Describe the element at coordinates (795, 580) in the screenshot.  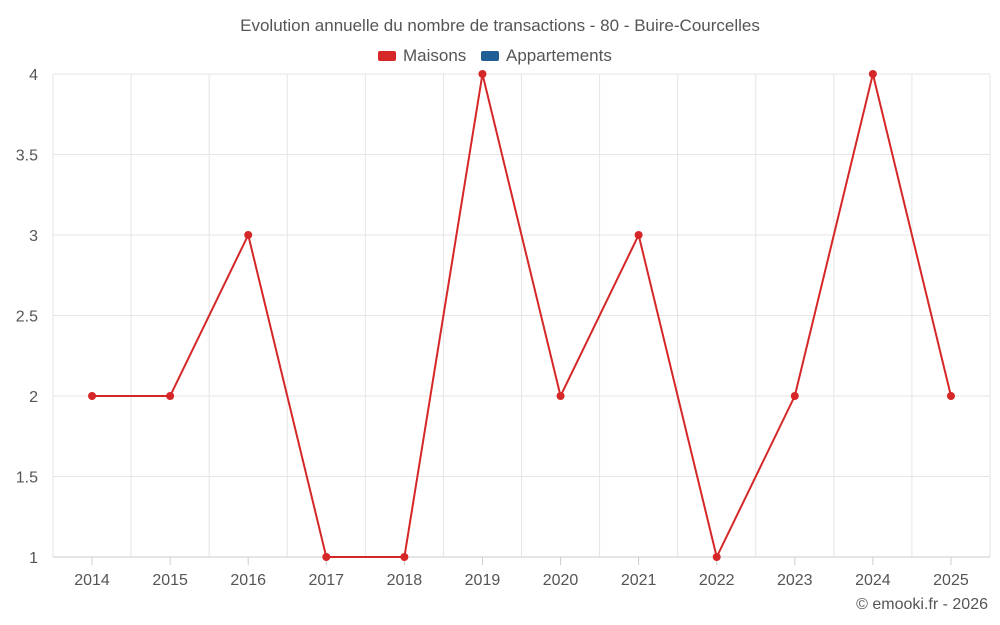
I see `x-tick-label: 2023` at that location.